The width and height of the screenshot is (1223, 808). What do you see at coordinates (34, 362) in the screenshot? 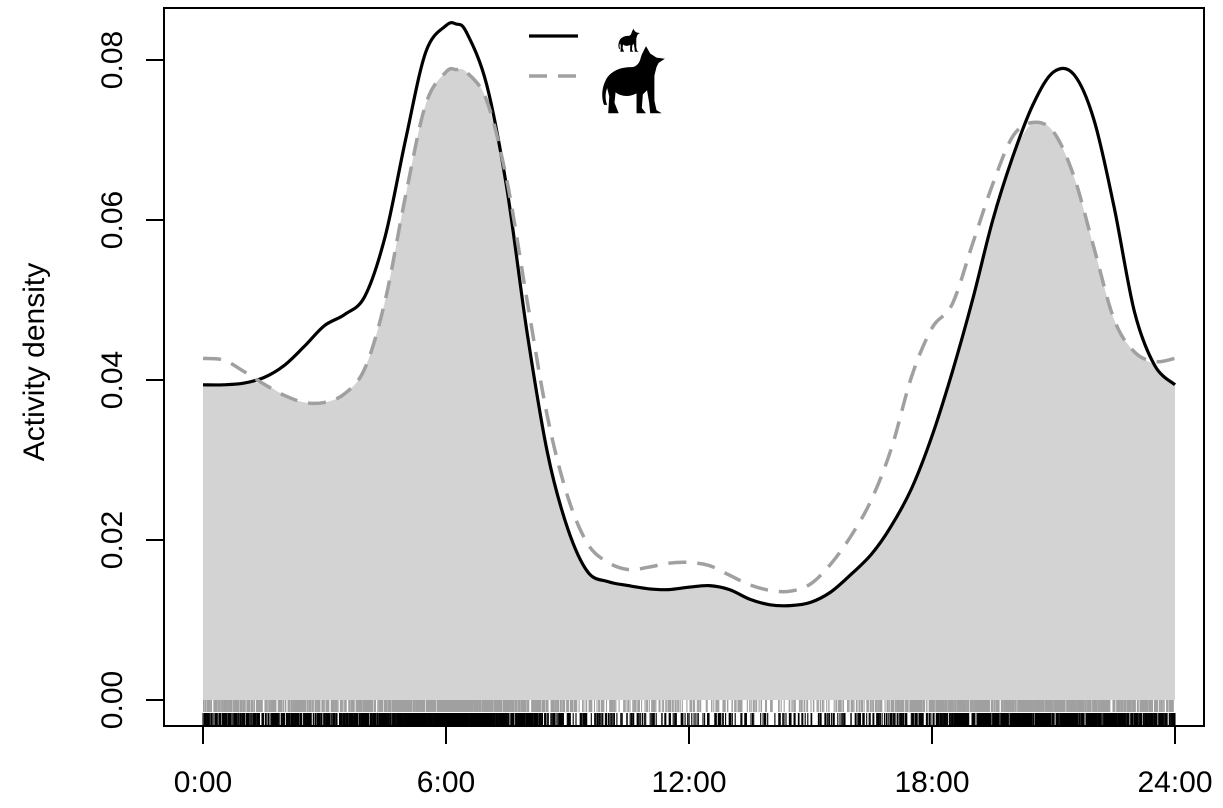
I see `y-axis-title: Activity density` at bounding box center [34, 362].